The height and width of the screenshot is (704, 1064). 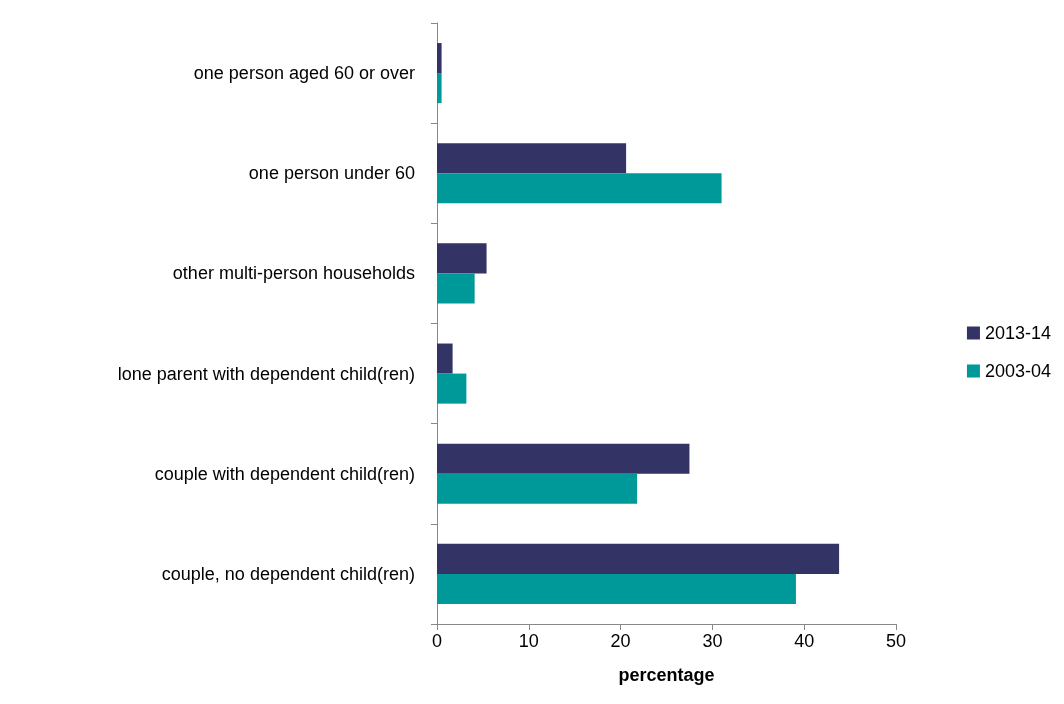 What do you see at coordinates (712, 641) in the screenshot?
I see `x-tick-label: 30` at bounding box center [712, 641].